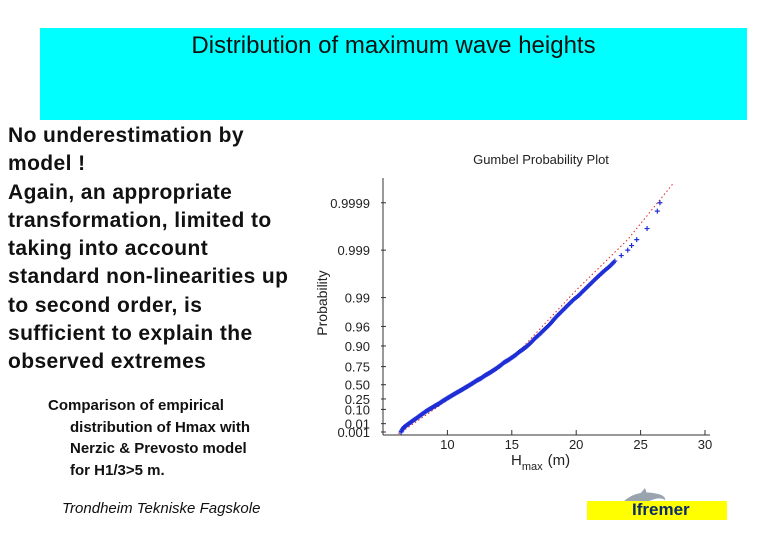 The width and height of the screenshot is (780, 540). Describe the element at coordinates (393, 45) in the screenshot. I see `slide-title: Distribution of maximum wave heights` at that location.